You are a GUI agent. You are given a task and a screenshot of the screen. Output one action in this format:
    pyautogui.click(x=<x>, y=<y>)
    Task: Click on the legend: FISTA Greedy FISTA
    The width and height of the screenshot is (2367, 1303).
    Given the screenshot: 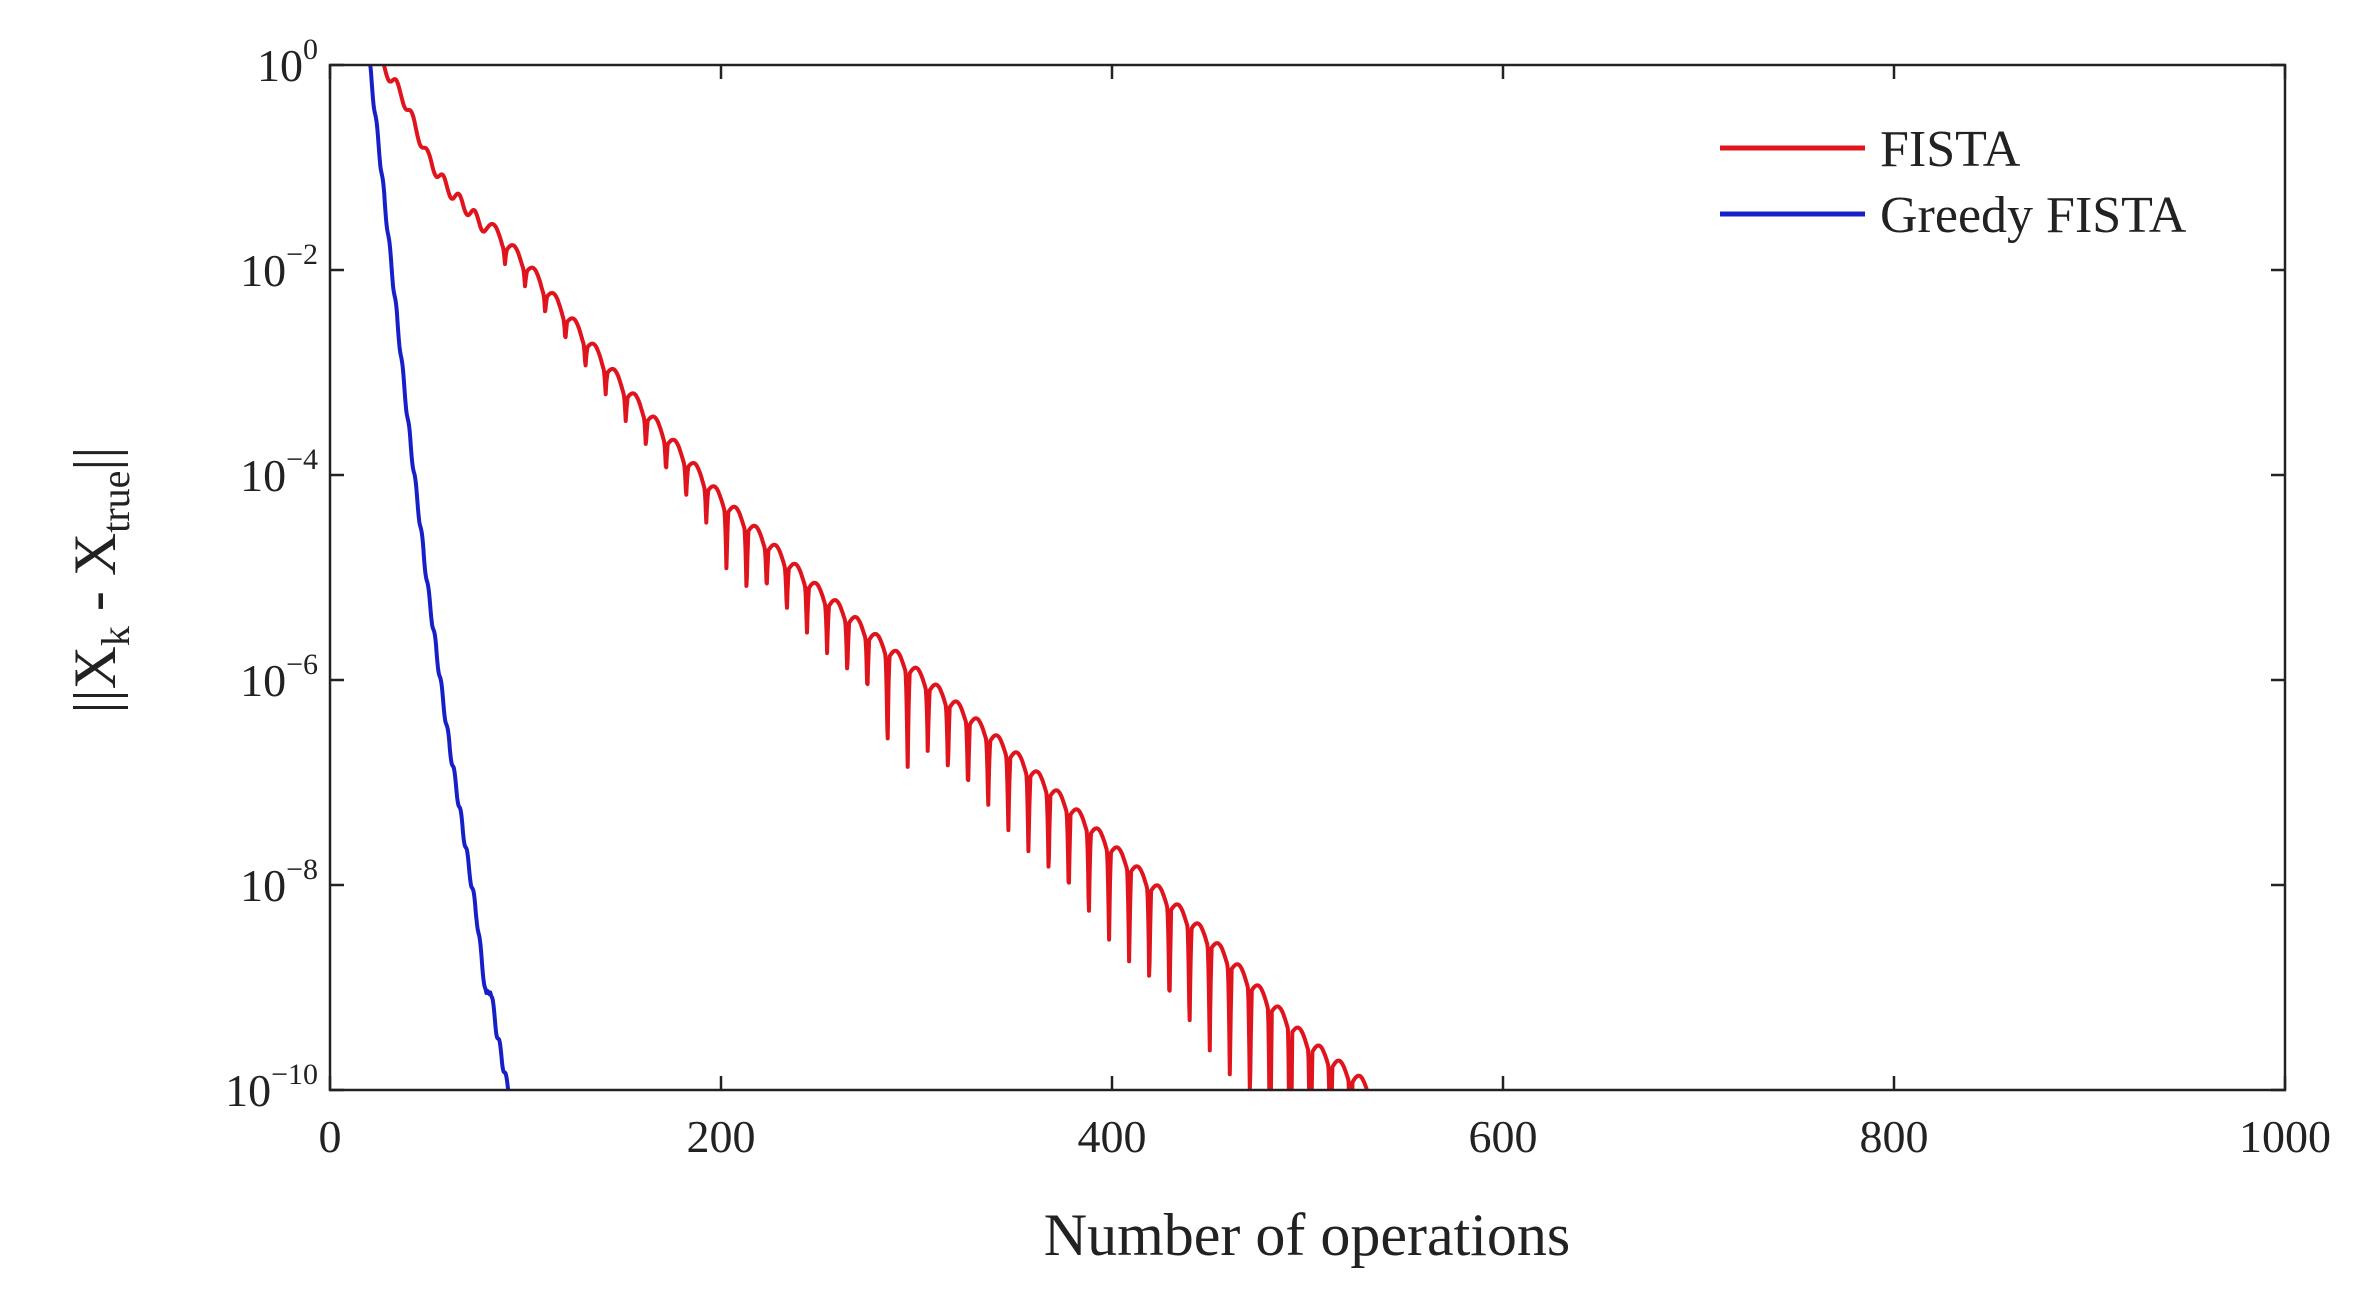 What is the action you would take?
    pyautogui.click(x=1953, y=182)
    